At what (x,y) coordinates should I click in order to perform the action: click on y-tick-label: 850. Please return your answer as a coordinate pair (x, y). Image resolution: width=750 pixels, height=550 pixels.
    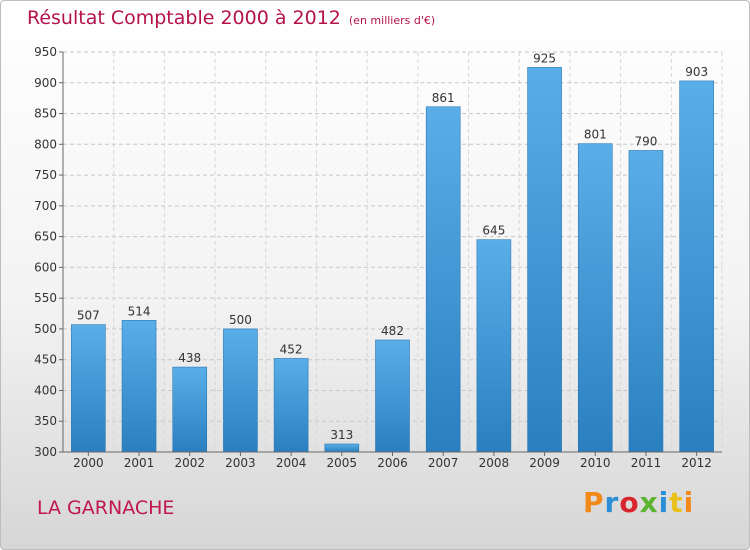
    Looking at the image, I should click on (45, 114).